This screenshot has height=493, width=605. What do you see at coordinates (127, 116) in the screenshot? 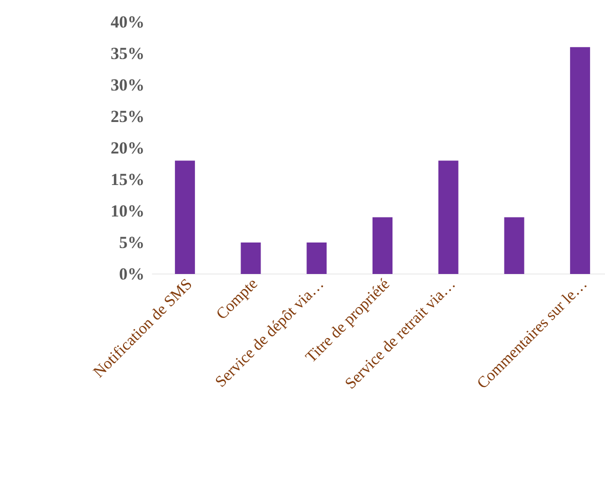
I see `y-tick-label: 25%` at bounding box center [127, 116].